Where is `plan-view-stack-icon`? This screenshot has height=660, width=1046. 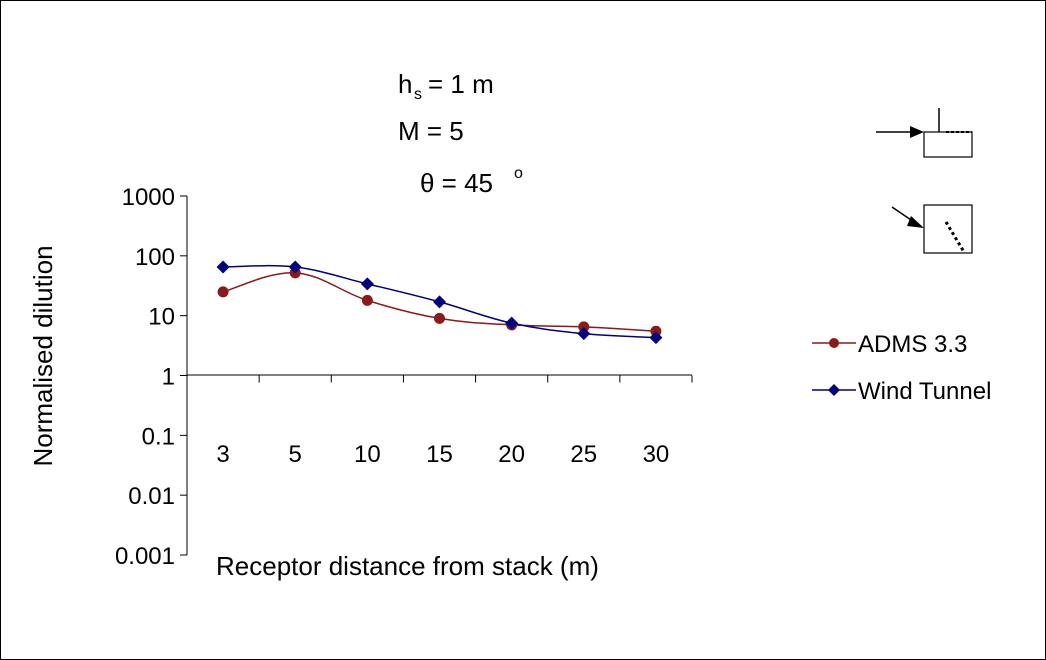
plan-view-stack-icon is located at coordinates (932, 229).